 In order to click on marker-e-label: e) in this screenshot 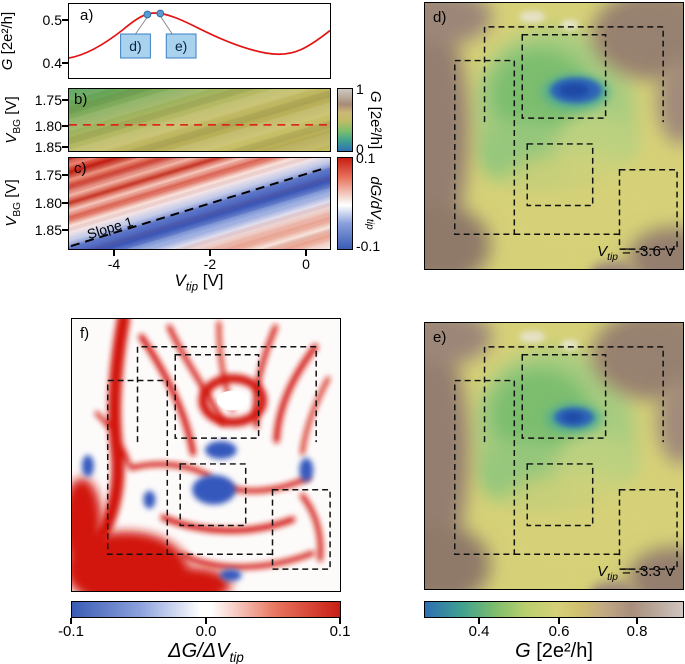, I will do `click(181, 46)`.